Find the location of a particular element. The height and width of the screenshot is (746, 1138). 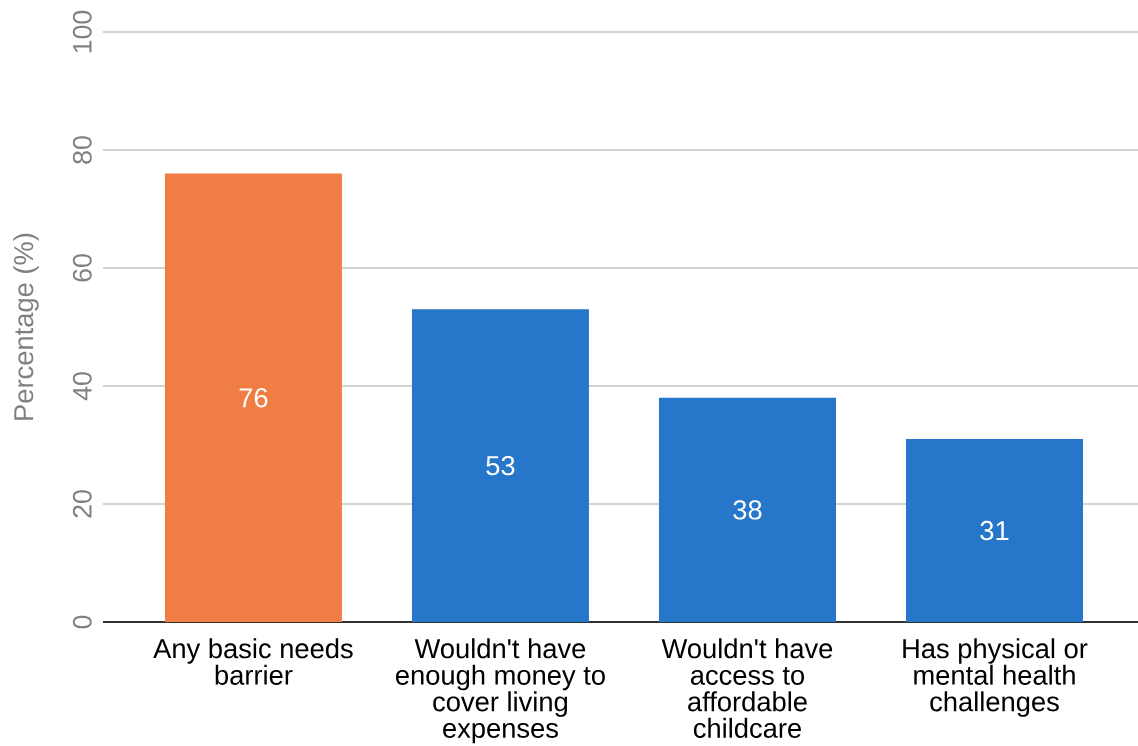

data-label: 31 is located at coordinates (994, 530).